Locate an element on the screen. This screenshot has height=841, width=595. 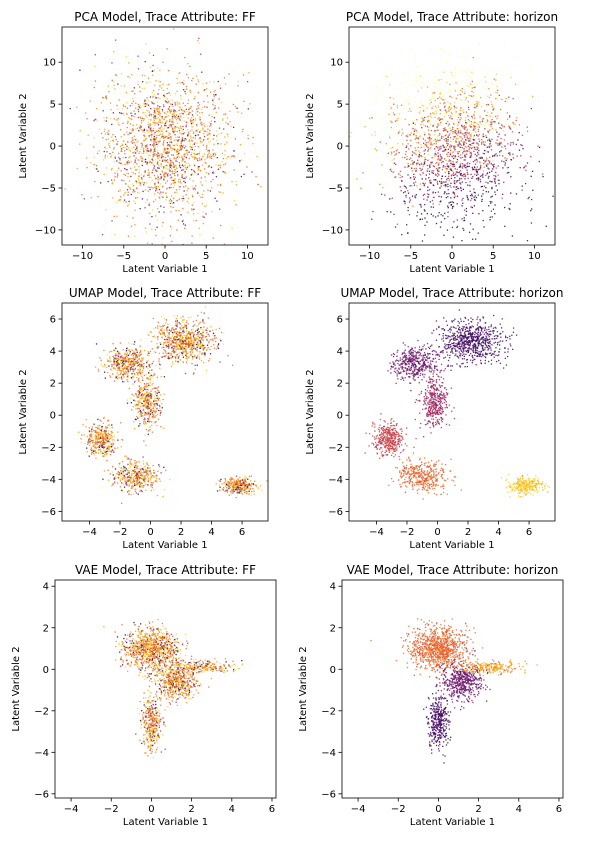
chart-title: PCA Model, Trace Attribute: horizon is located at coordinates (452, 17).